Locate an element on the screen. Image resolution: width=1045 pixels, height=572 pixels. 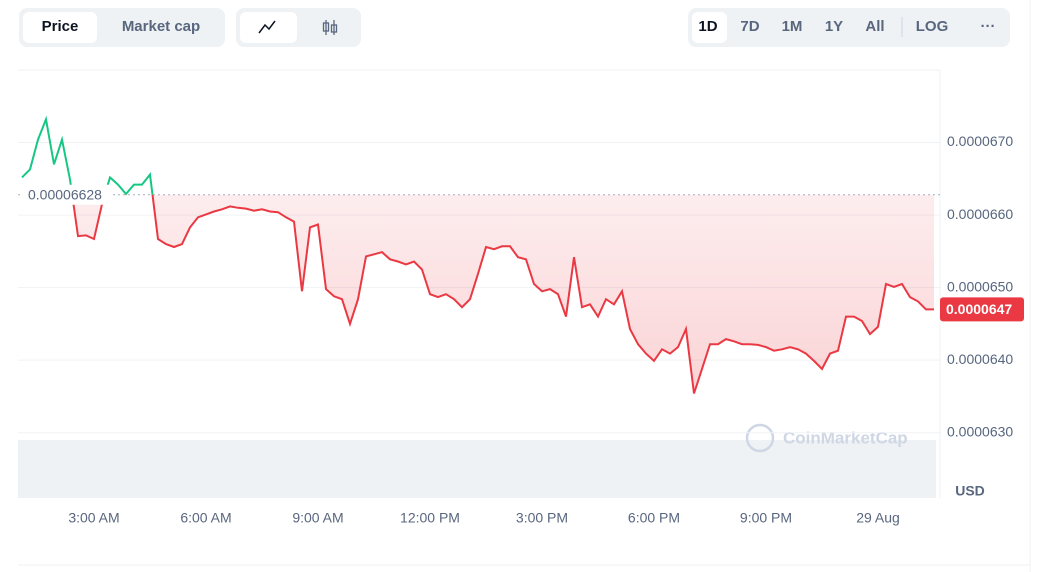
volume-area is located at coordinates (477, 469).